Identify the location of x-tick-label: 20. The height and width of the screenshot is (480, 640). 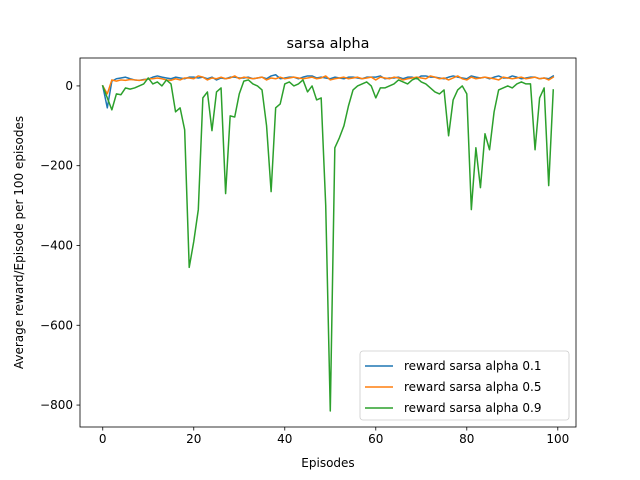
(193, 439).